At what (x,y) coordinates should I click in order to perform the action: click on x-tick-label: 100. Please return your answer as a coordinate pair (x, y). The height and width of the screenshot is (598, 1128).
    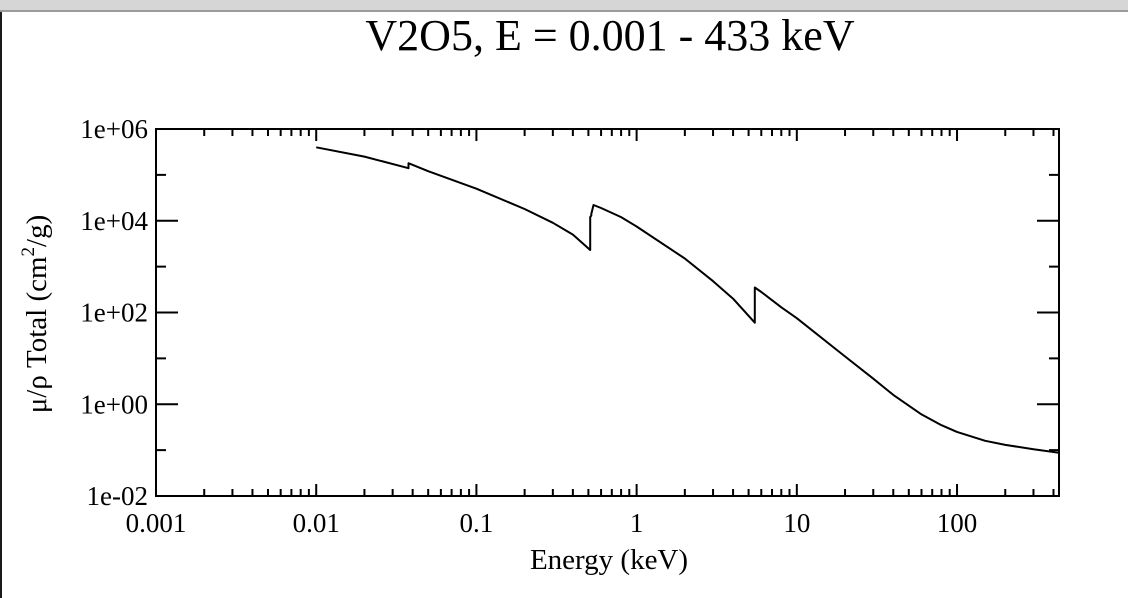
    Looking at the image, I should click on (957, 523).